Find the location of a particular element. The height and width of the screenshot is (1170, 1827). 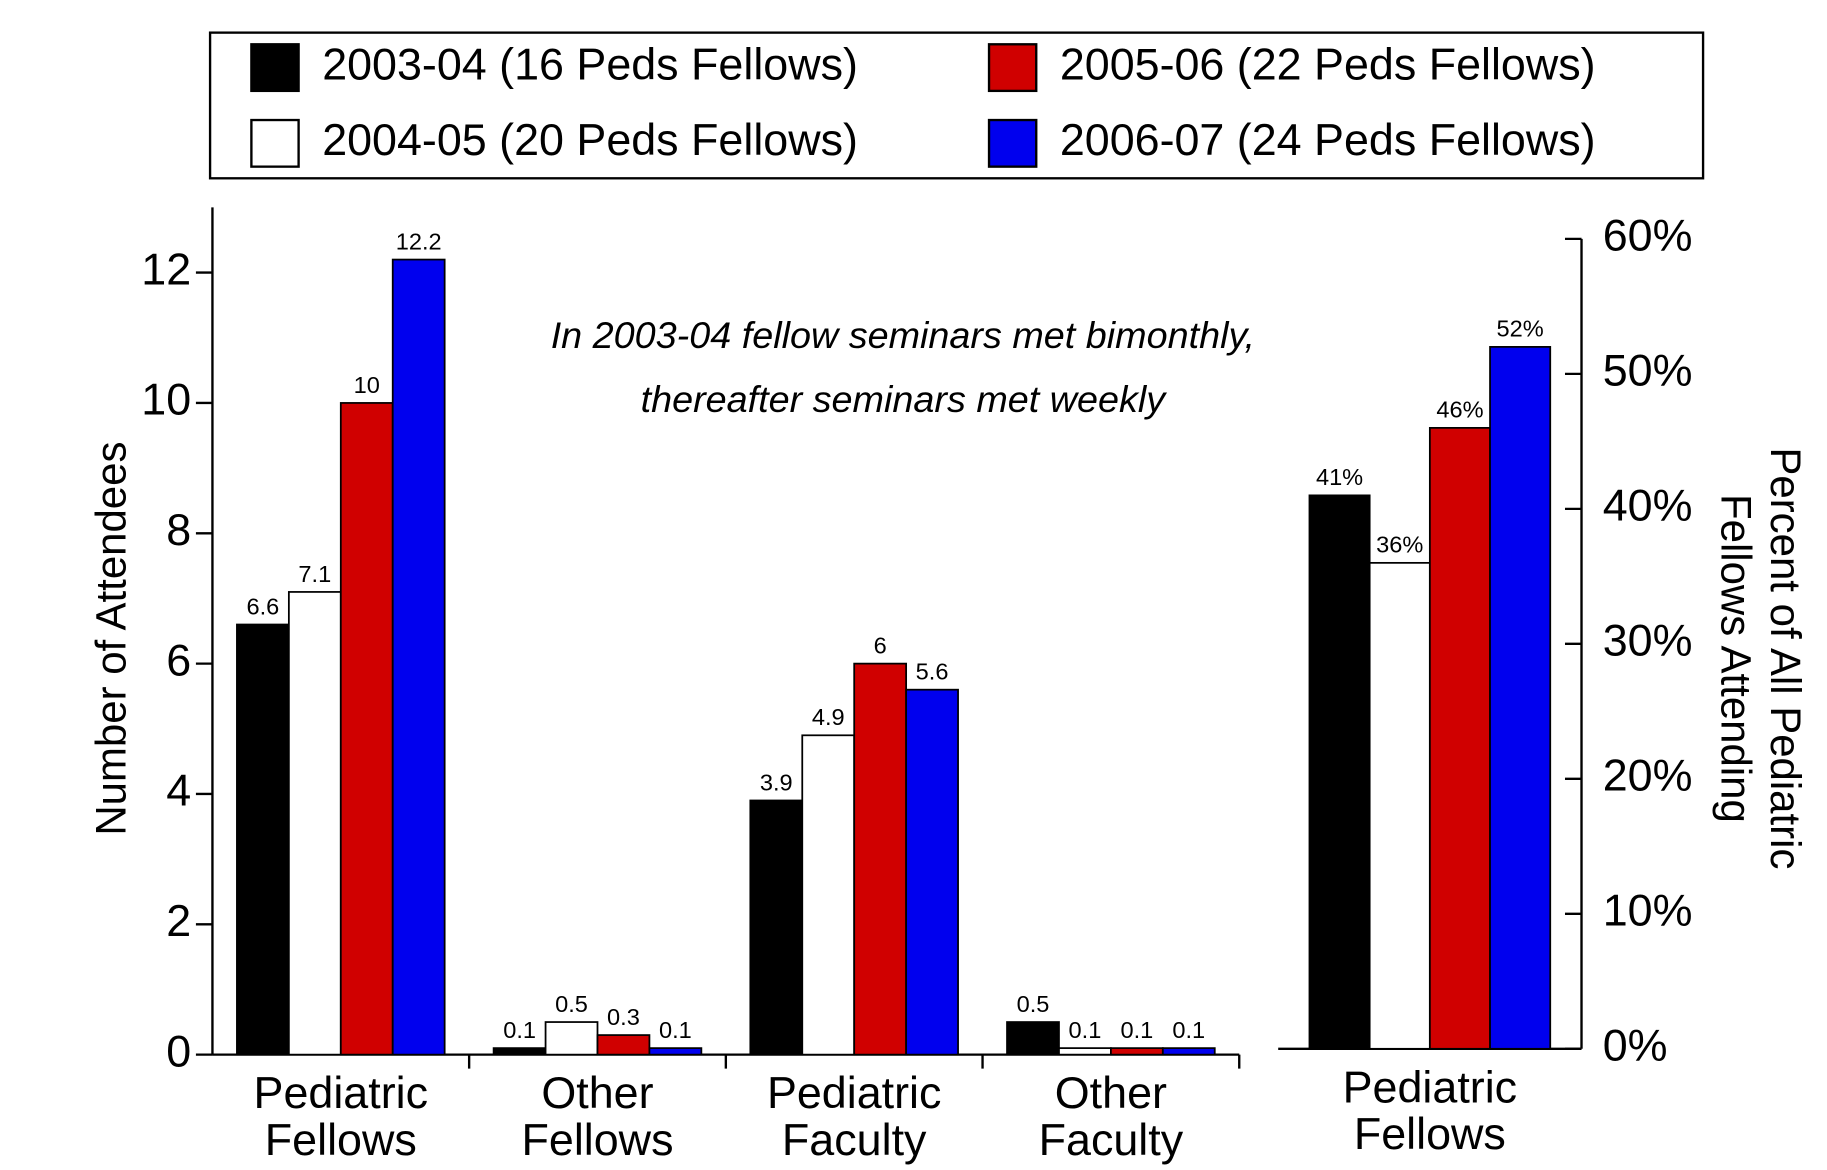

x-tick-label: Other Faculty is located at coordinates (1111, 1118).